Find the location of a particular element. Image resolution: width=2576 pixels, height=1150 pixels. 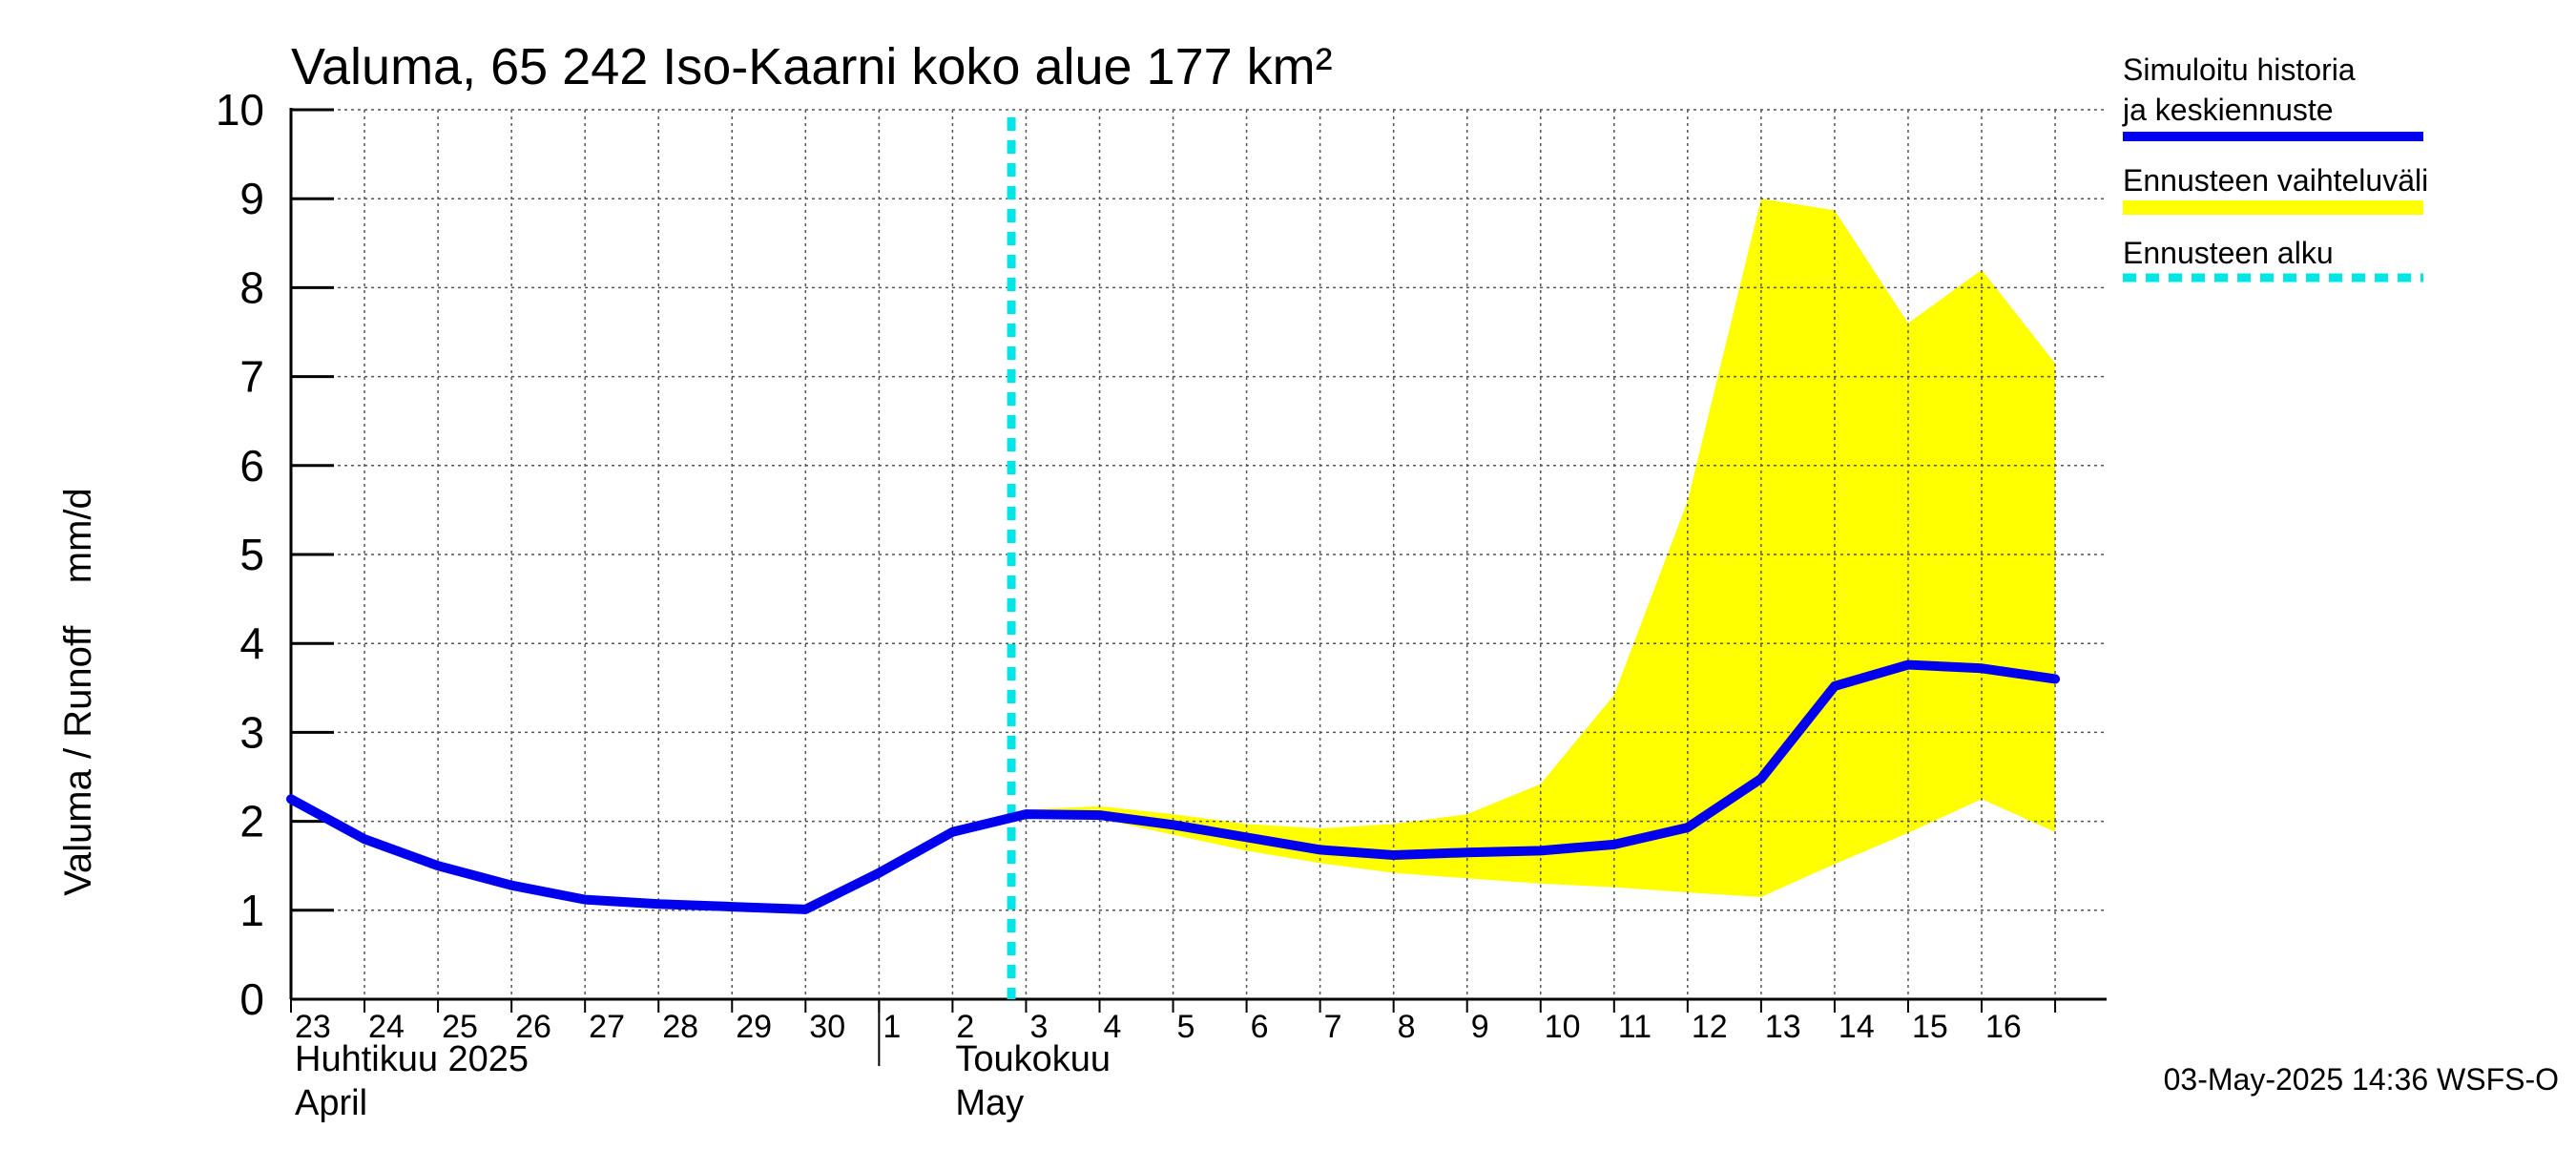

x-tick-label: 24 is located at coordinates (386, 1027).